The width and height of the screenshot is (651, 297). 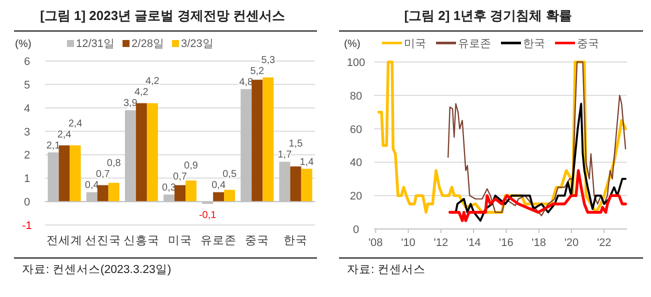 What do you see at coordinates (27, 132) in the screenshot?
I see `y-tick-label: 3` at bounding box center [27, 132].